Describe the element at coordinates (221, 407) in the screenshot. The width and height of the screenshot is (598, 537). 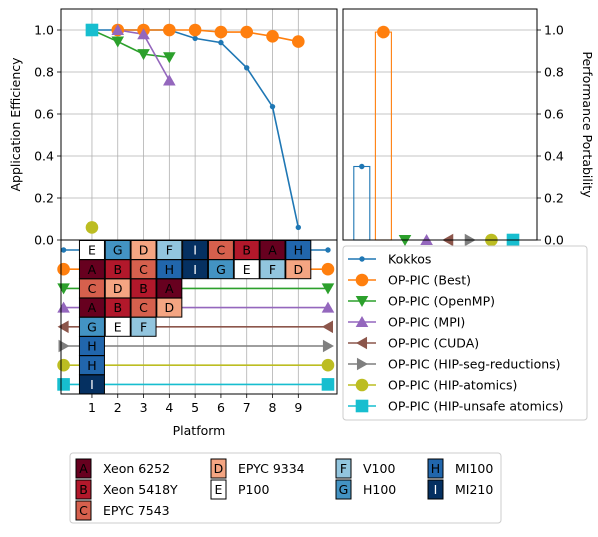
I see `platform-xtick-label: 6` at that location.